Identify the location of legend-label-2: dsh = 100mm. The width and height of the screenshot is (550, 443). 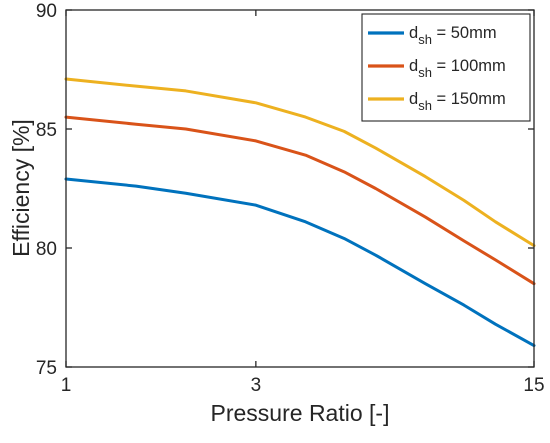
(457, 68).